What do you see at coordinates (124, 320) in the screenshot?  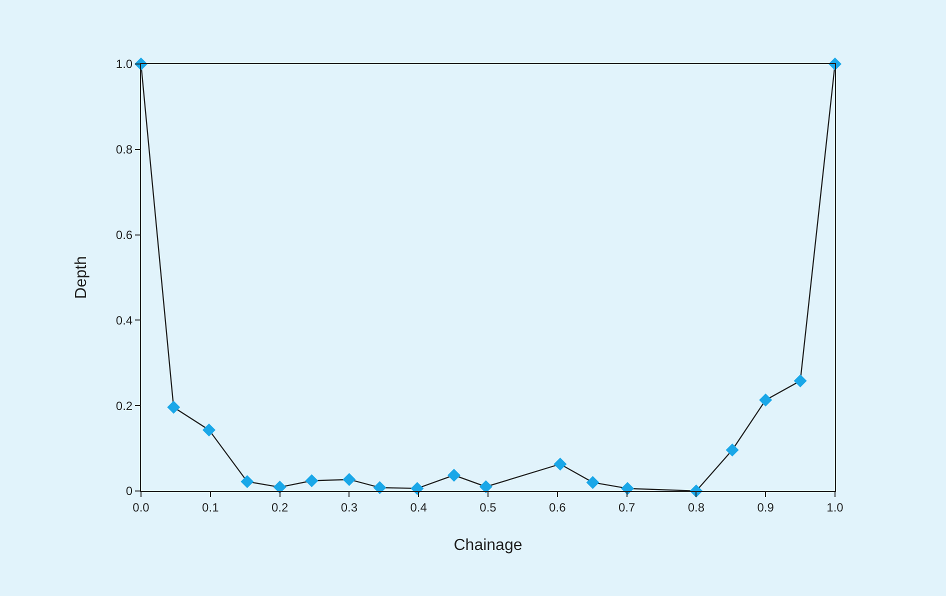 I see `y-tick-label: 0.4` at bounding box center [124, 320].